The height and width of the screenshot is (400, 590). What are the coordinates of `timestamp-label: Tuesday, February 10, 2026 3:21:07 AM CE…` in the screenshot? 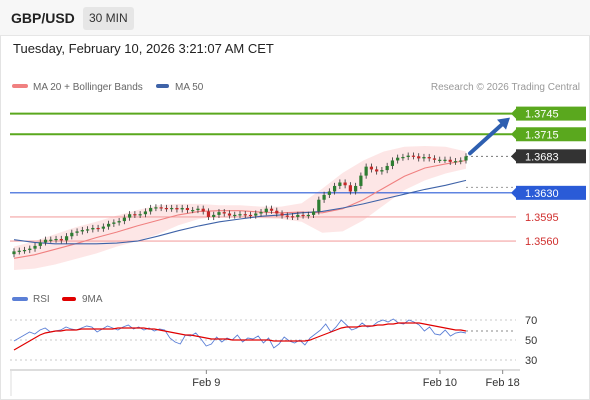 It's located at (143, 48).